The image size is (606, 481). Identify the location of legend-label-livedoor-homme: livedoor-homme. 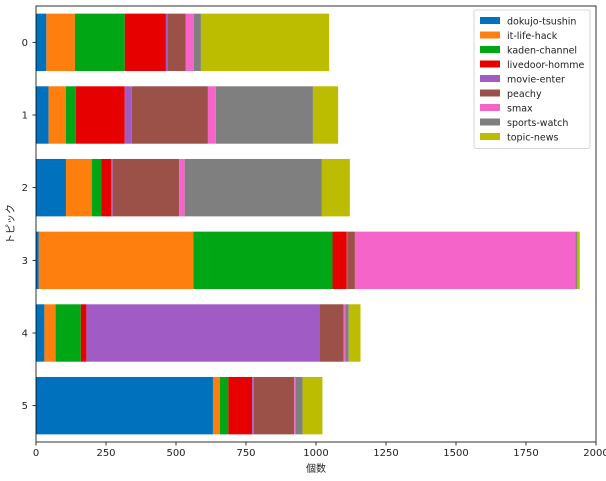
(545, 65).